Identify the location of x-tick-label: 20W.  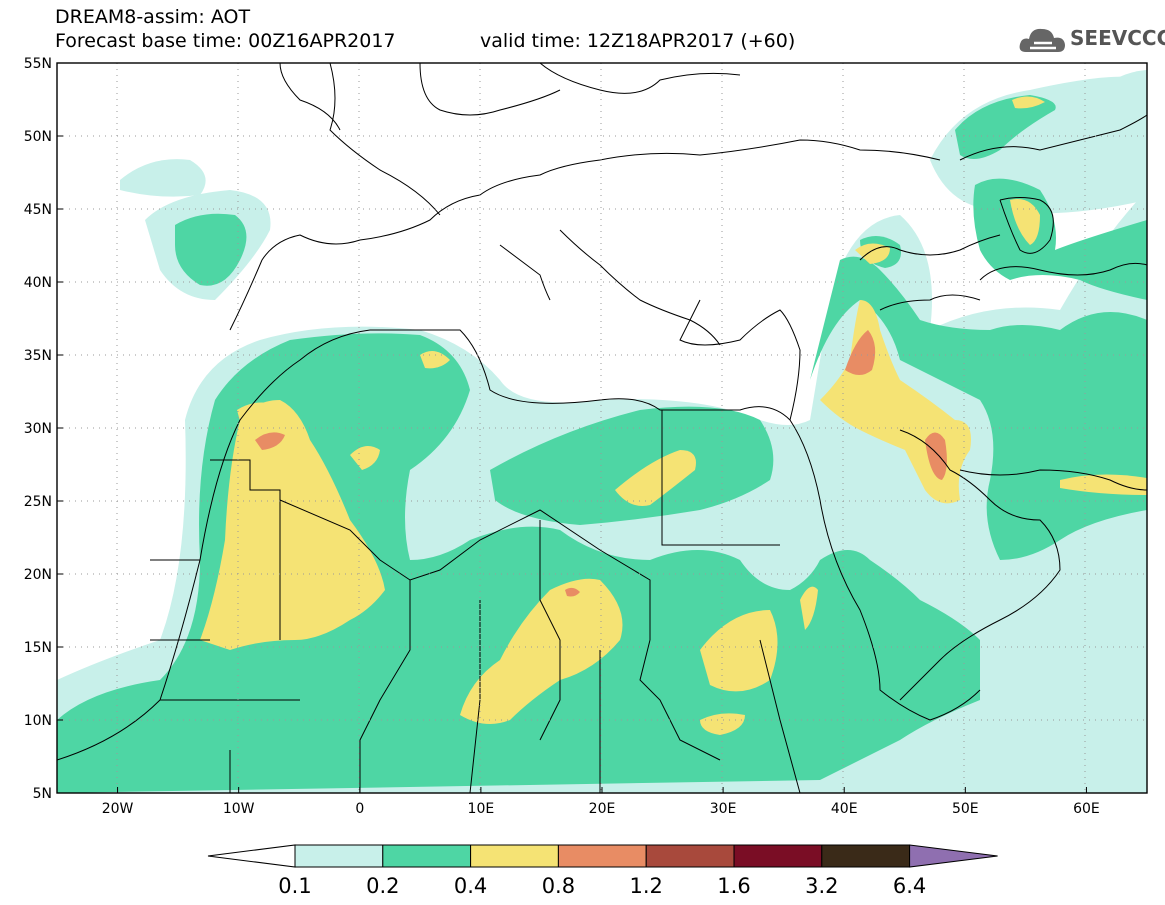
(118, 809).